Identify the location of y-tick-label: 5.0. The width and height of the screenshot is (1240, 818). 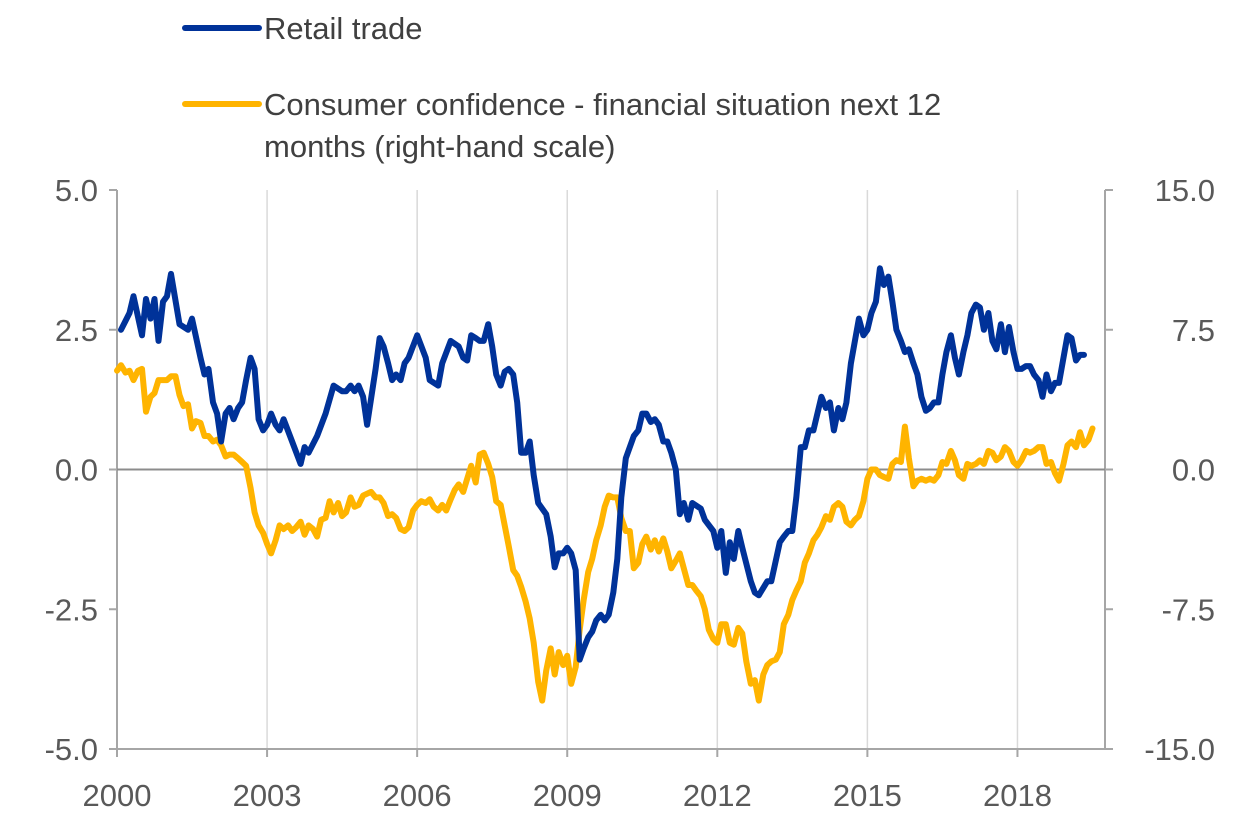
(76, 190).